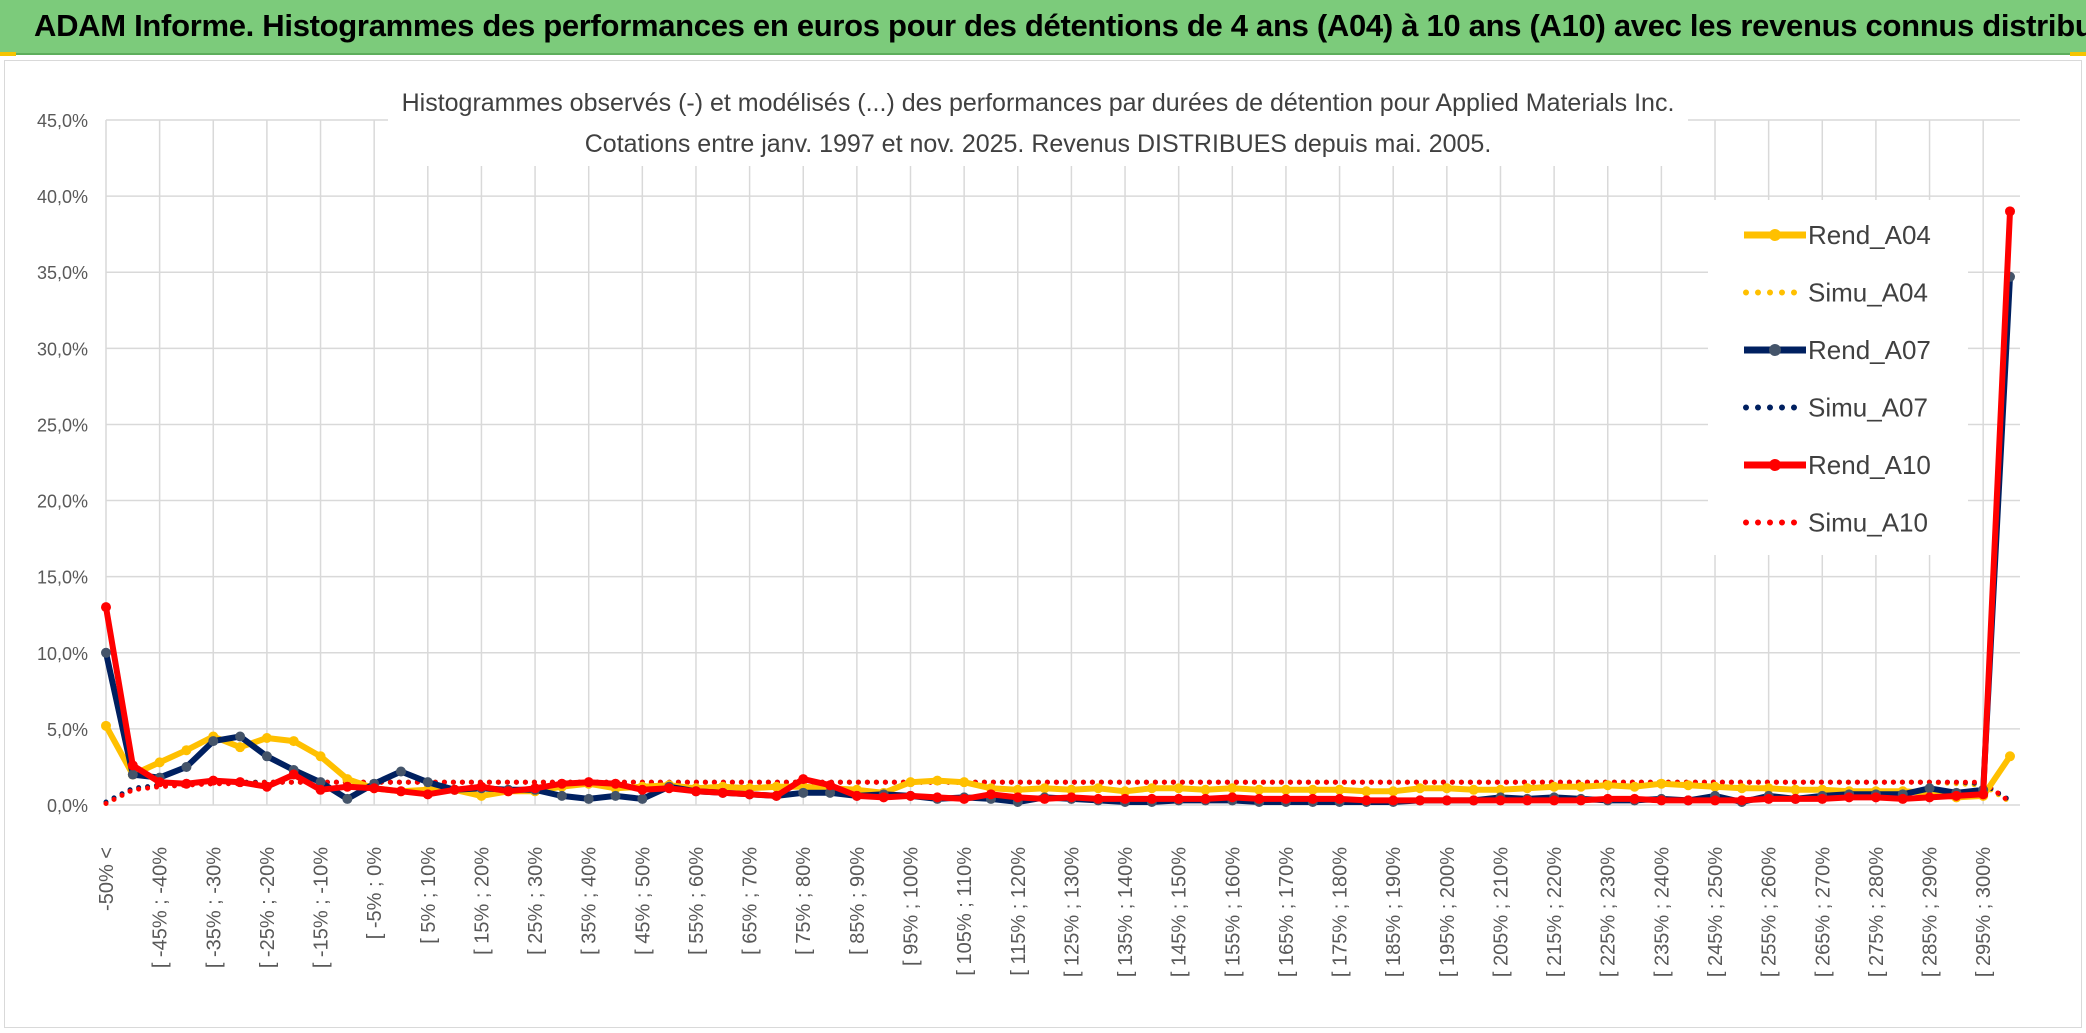 The image size is (2086, 1033). I want to click on y-tick-label: 45,0%, so click(62, 121).